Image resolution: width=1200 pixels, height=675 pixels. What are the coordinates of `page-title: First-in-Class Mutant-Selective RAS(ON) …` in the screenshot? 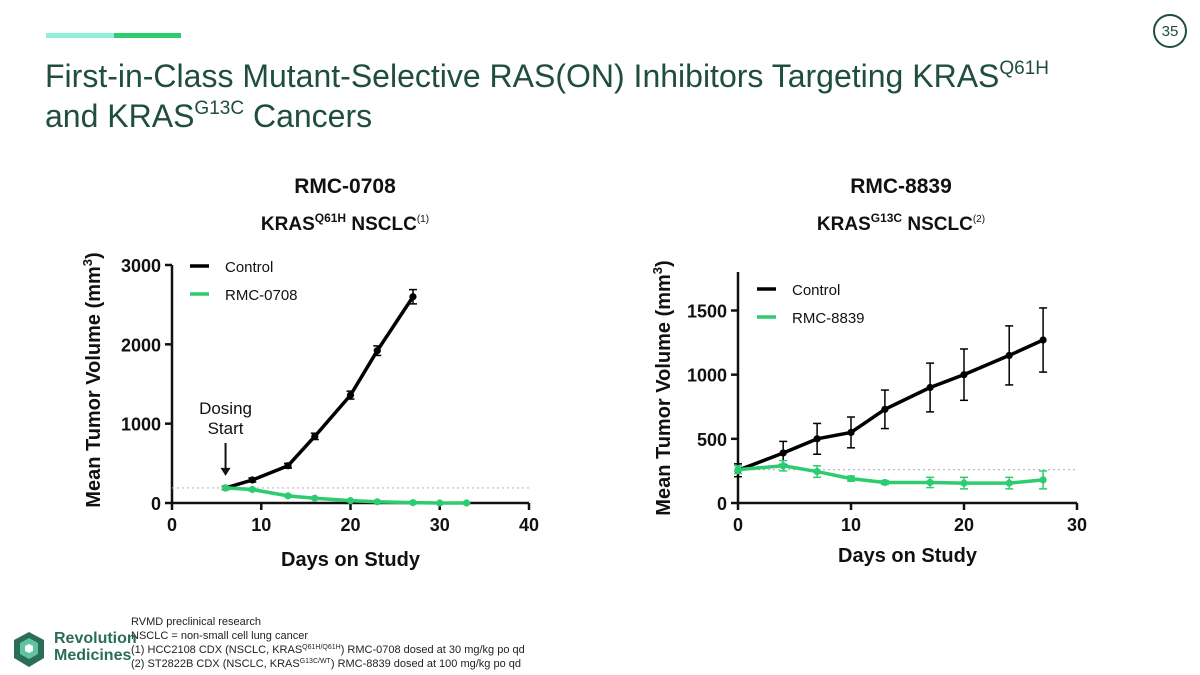 It's located at (595, 96).